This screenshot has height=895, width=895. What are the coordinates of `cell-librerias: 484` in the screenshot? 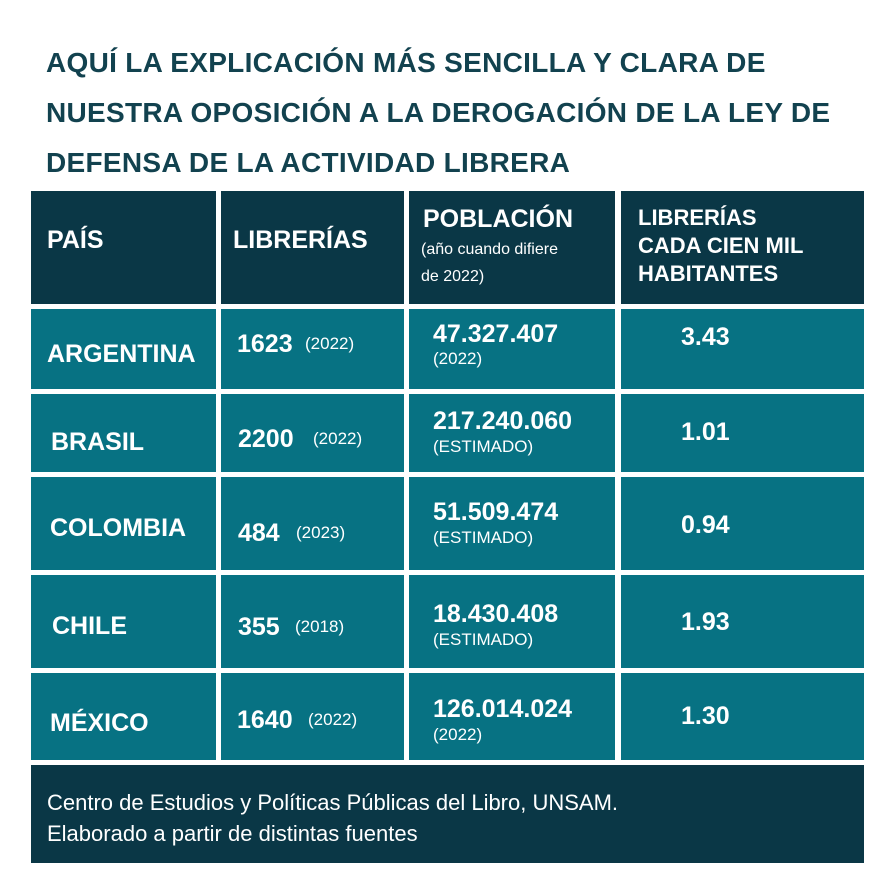 It's located at (259, 533).